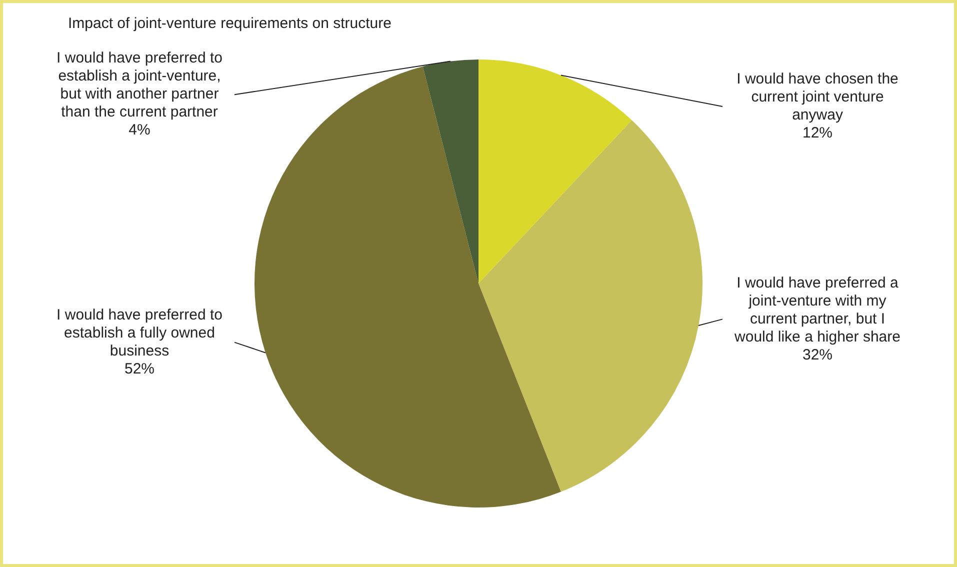 Image resolution: width=957 pixels, height=567 pixels. Describe the element at coordinates (817, 133) in the screenshot. I see `data-label: 12%` at that location.